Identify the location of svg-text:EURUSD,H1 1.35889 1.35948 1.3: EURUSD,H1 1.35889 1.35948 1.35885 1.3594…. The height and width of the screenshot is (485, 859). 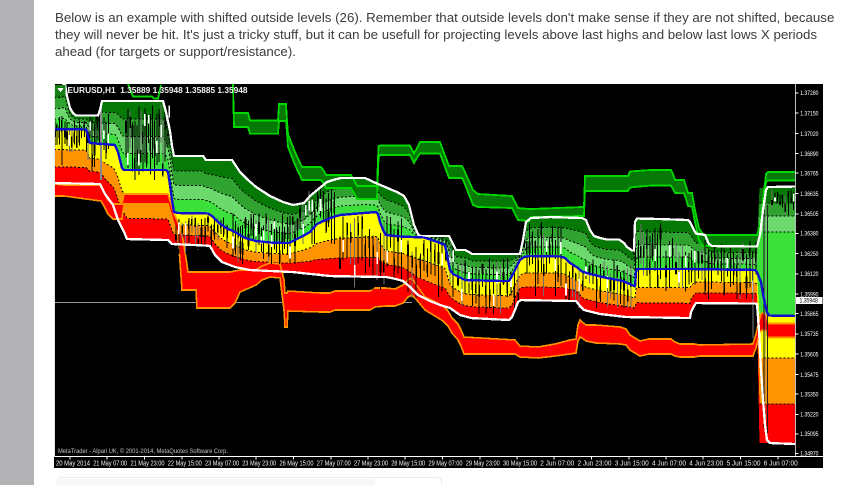
(158, 90).